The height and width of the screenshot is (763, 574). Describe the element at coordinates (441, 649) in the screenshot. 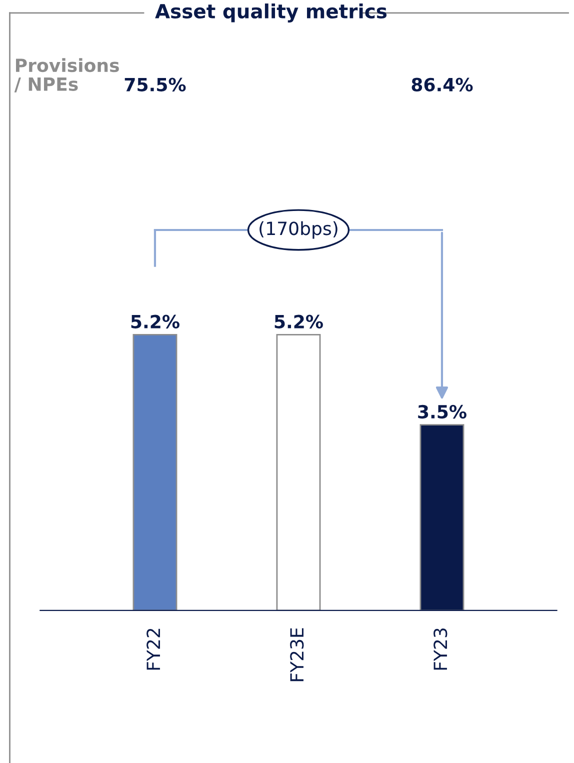

I see `x-tick-label: FY23` at that location.